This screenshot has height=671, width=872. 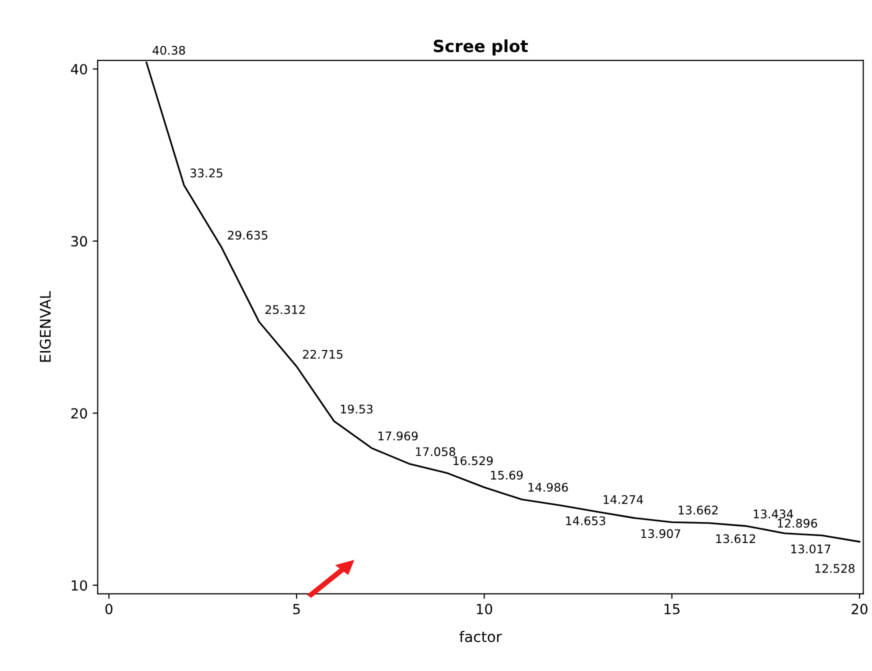 What do you see at coordinates (810, 549) in the screenshot?
I see `data-label: 13.017` at bounding box center [810, 549].